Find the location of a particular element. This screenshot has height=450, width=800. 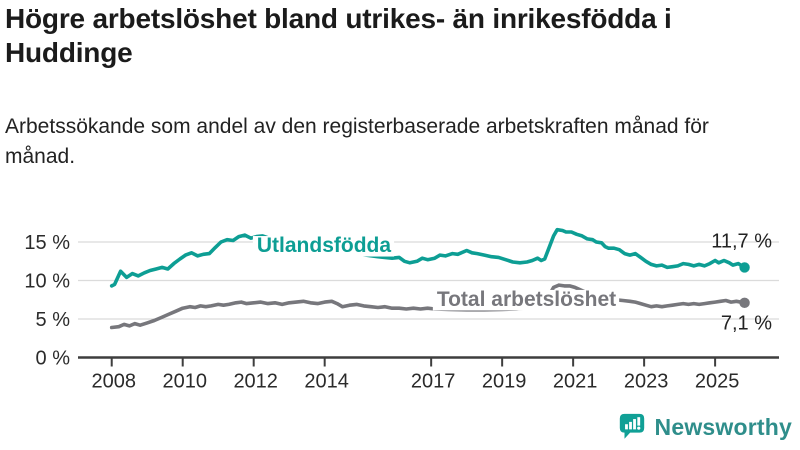

x-tick-label: 2017 is located at coordinates (433, 382).